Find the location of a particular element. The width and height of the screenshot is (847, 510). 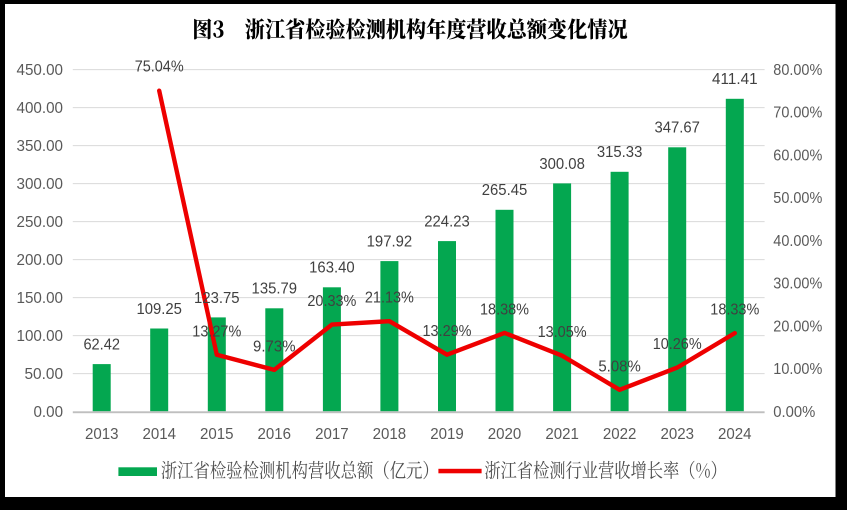

svg-text: 9.73% is located at coordinates (274, 346).